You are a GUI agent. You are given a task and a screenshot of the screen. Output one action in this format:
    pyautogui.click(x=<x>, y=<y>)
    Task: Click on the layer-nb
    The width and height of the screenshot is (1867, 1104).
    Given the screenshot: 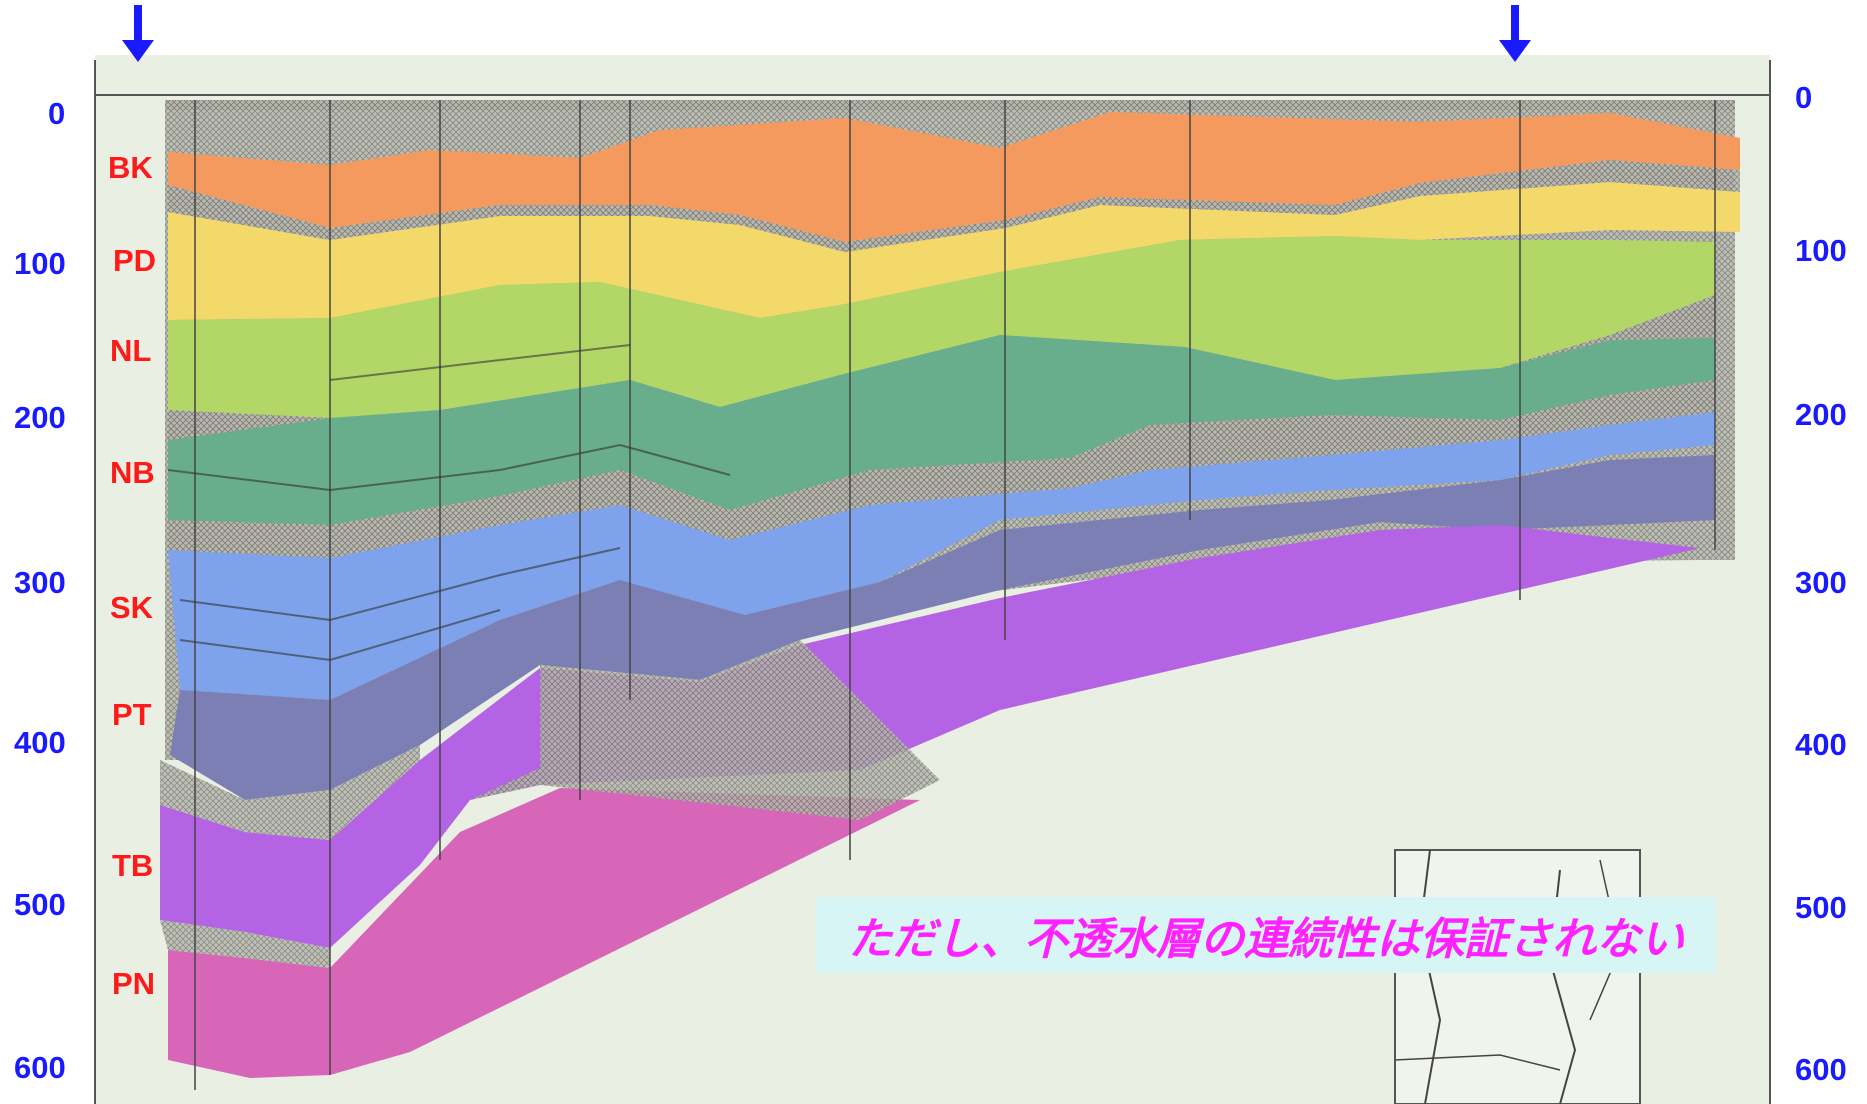 What is the action you would take?
    pyautogui.click(x=941, y=430)
    